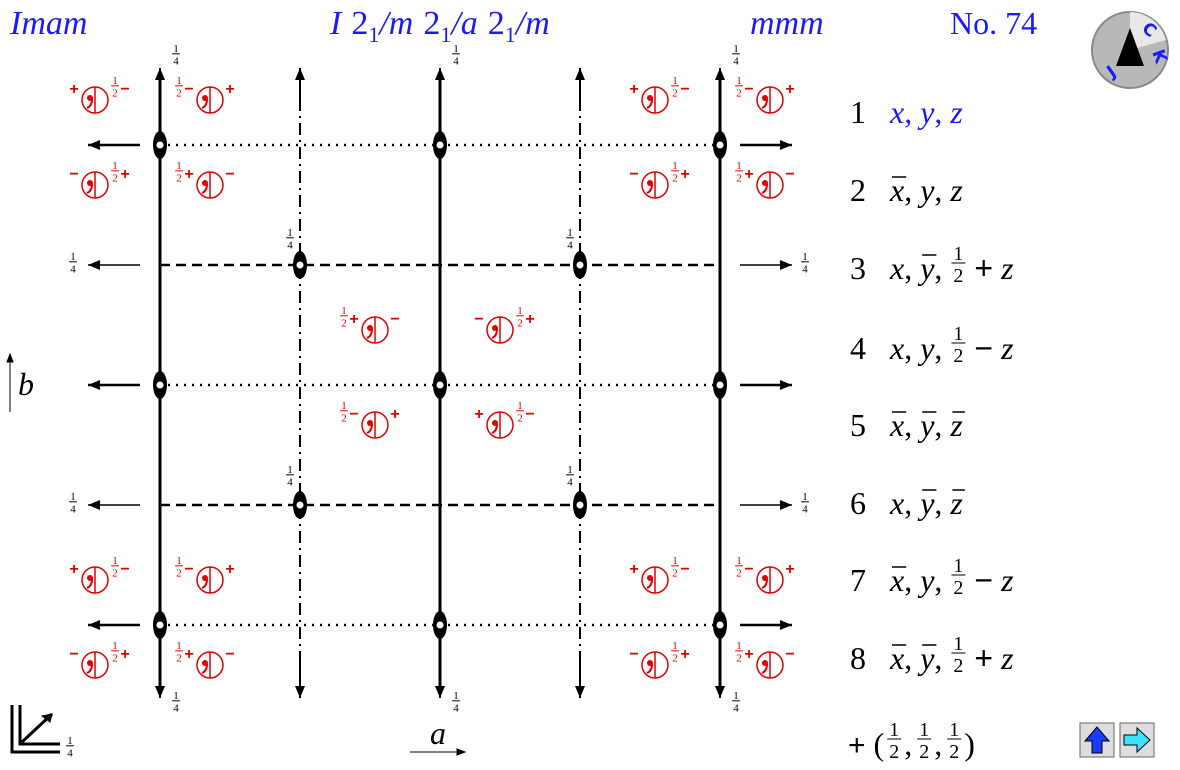  What do you see at coordinates (858, 658) in the screenshot?
I see `position-number: 8` at bounding box center [858, 658].